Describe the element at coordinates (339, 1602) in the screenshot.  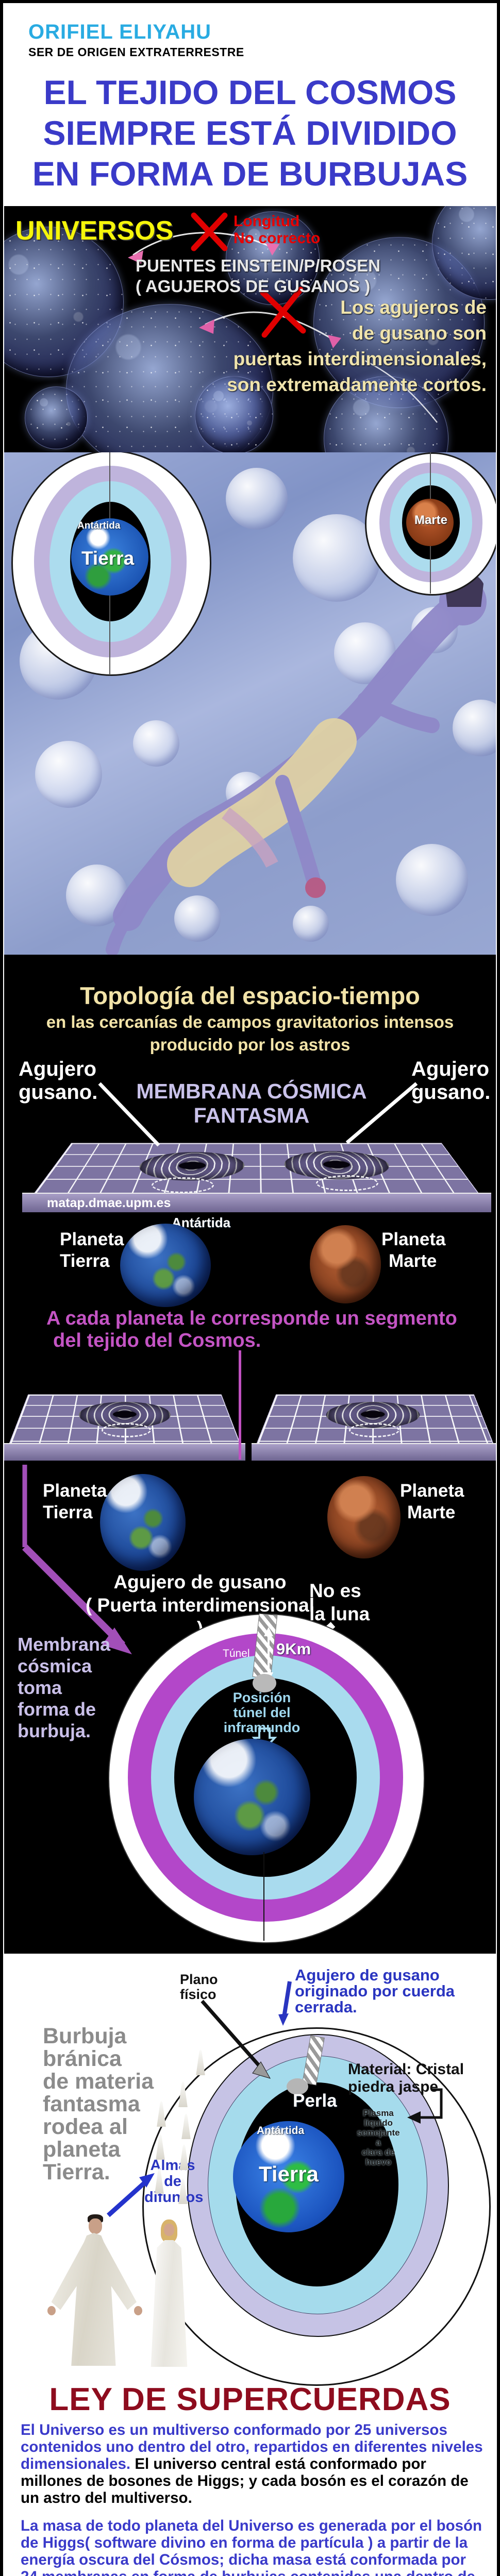
I see `not-moon-label: No es la luna` at that location.